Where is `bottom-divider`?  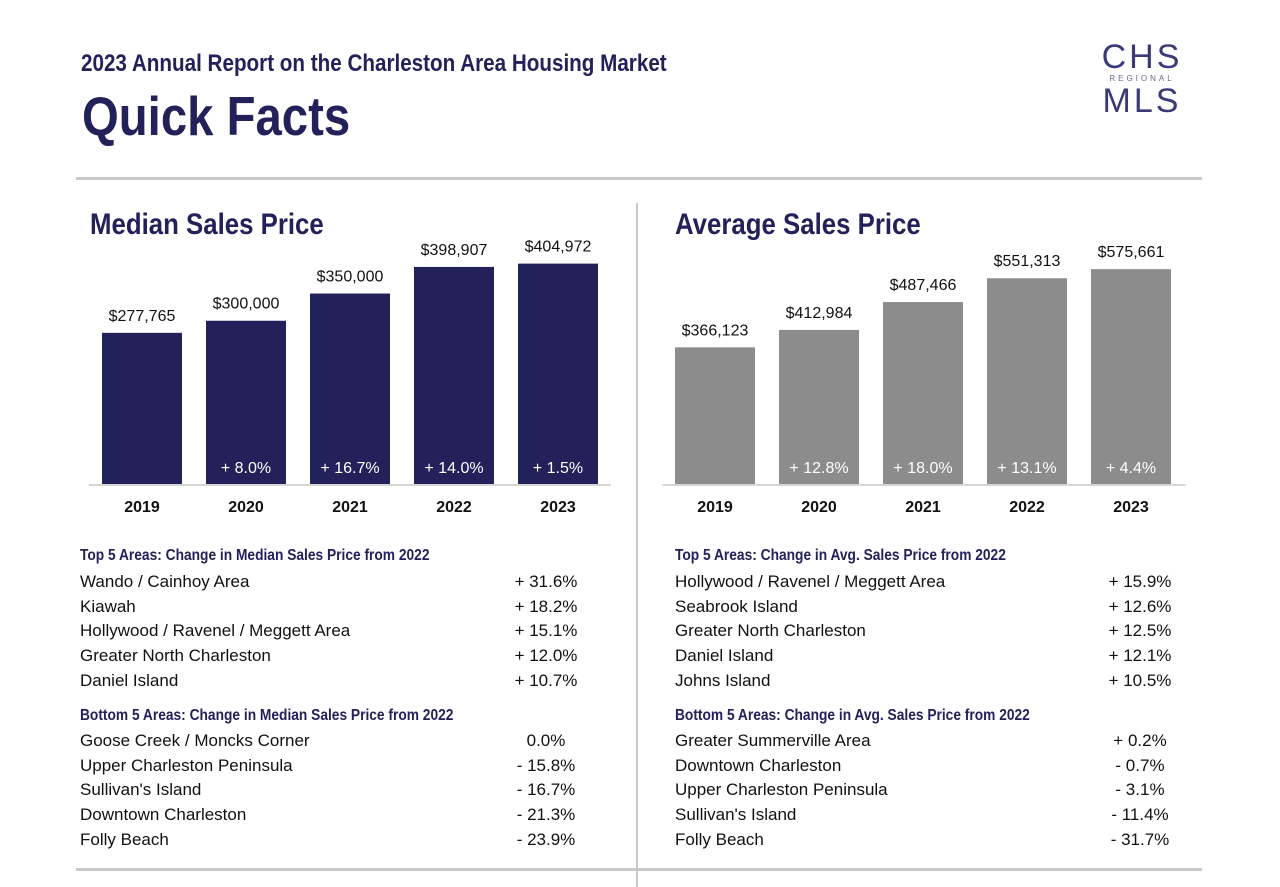 bottom-divider is located at coordinates (639, 869).